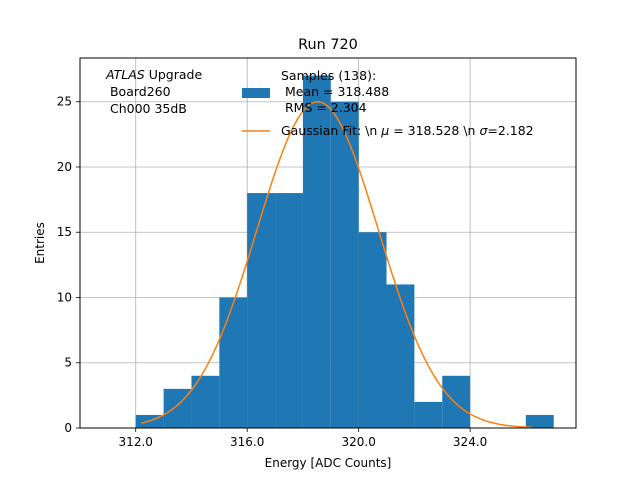  I want to click on y-axis-ticks: 0 5 10 15 20 25, so click(68, 265).